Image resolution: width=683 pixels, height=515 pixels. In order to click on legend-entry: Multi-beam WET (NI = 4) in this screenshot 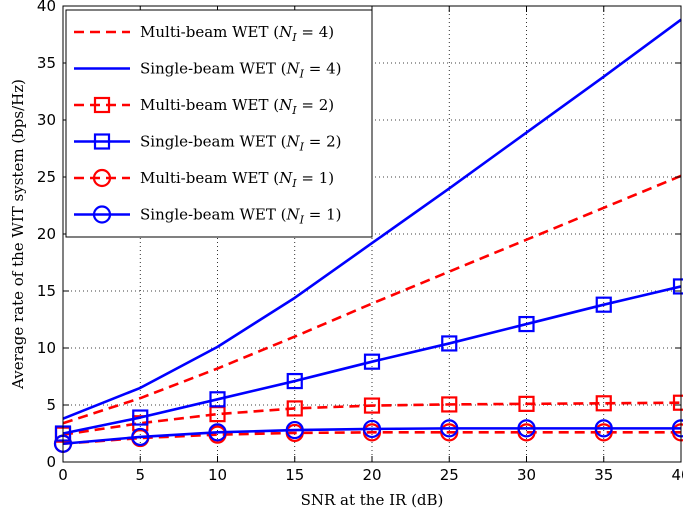, I will do `click(204, 33)`.